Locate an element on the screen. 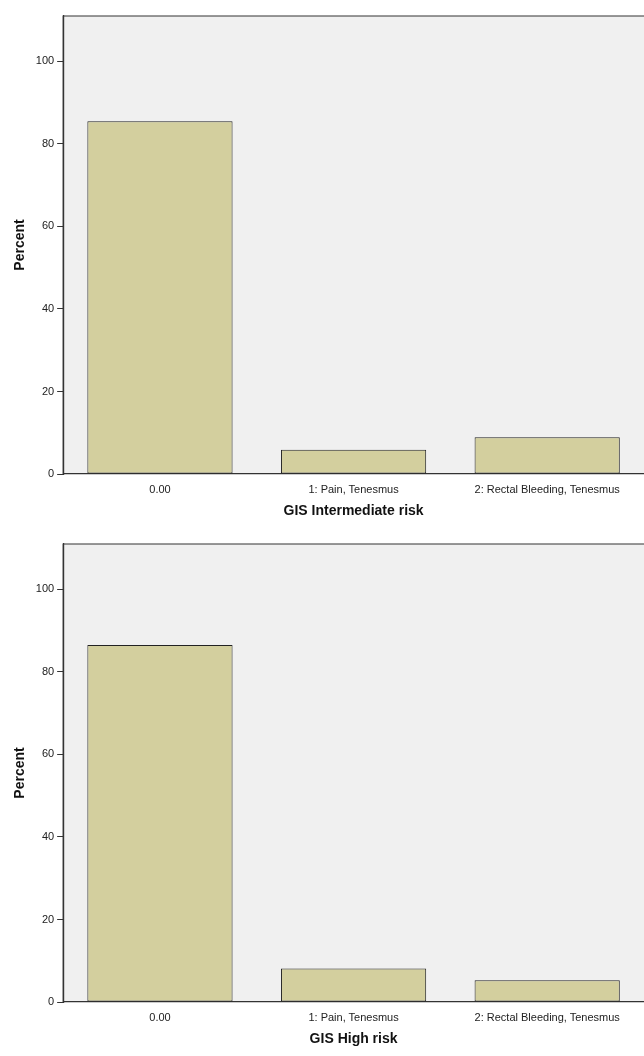  x-axis-title: GIS High risk is located at coordinates (353, 1038).